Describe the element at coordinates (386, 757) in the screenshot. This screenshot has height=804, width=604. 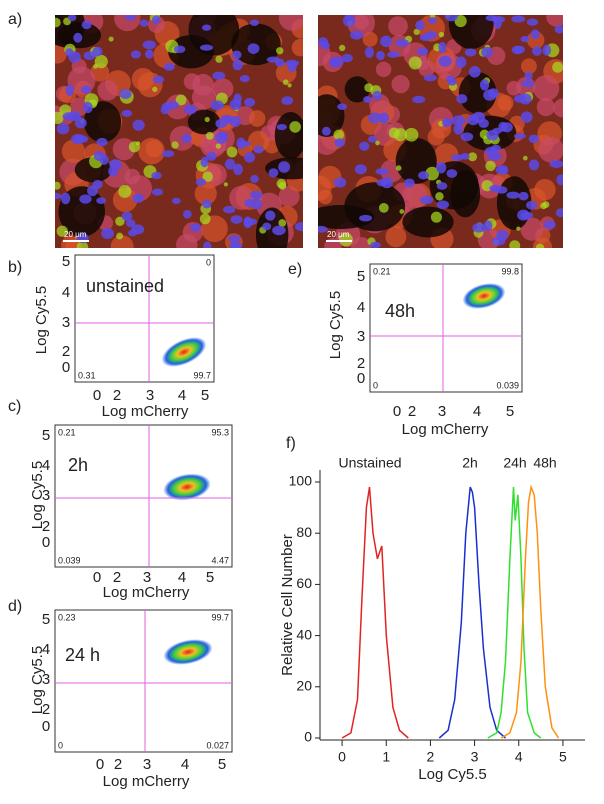
I see `x-tick-label: 1` at that location.